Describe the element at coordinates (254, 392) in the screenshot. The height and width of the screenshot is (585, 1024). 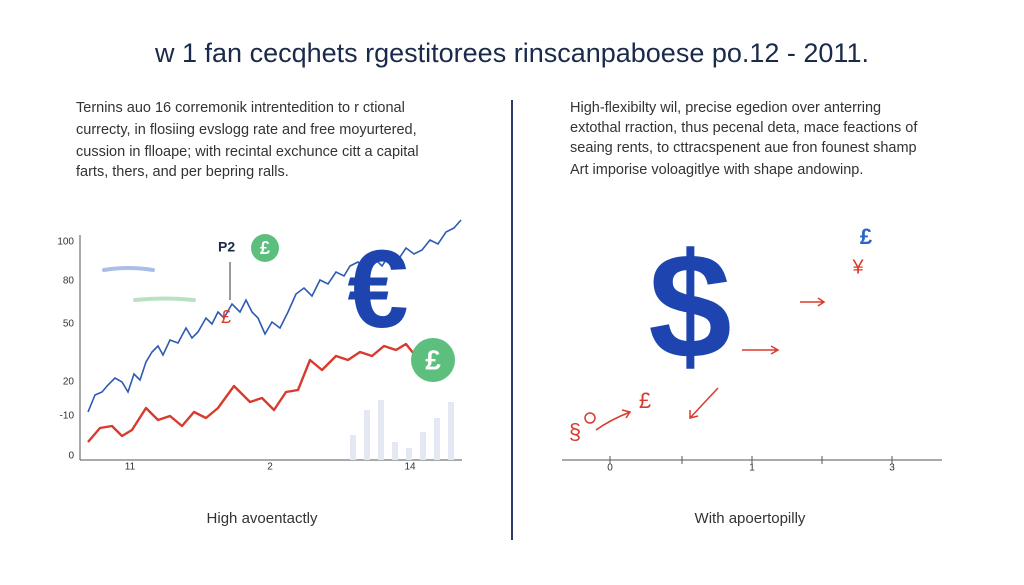
I see `red-line` at that location.